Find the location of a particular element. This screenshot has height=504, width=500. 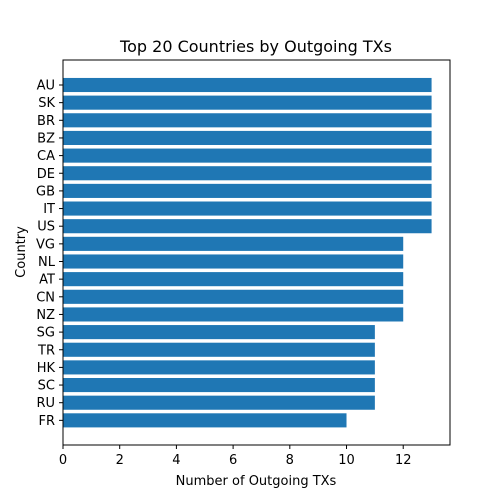

chart-title: Top 20 Countries by Outgoing TXs is located at coordinates (255, 46).